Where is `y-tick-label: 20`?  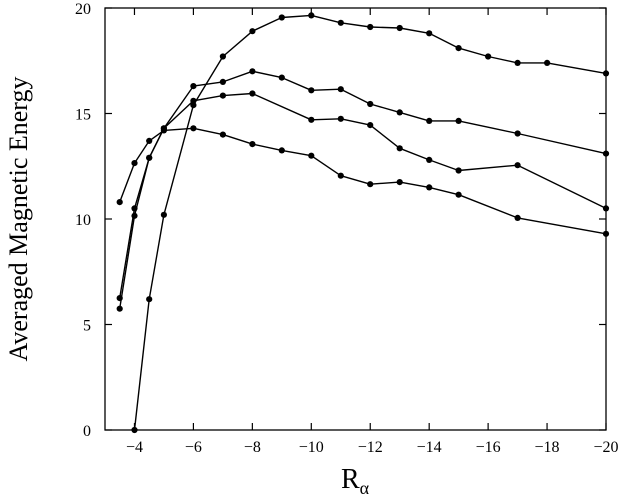
y-tick-label: 20 is located at coordinates (83, 9).